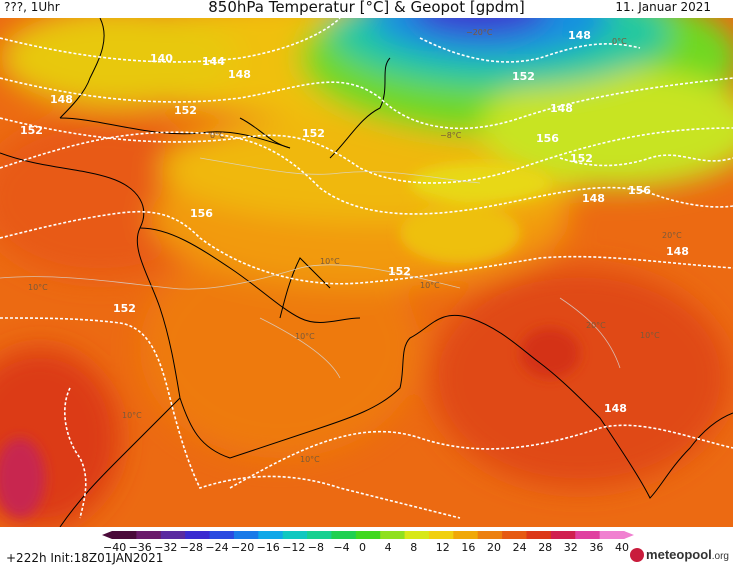 Image resolution: width=733 pixels, height=566 pixels. I want to click on color-scale-tick-label: −12, so click(294, 547).